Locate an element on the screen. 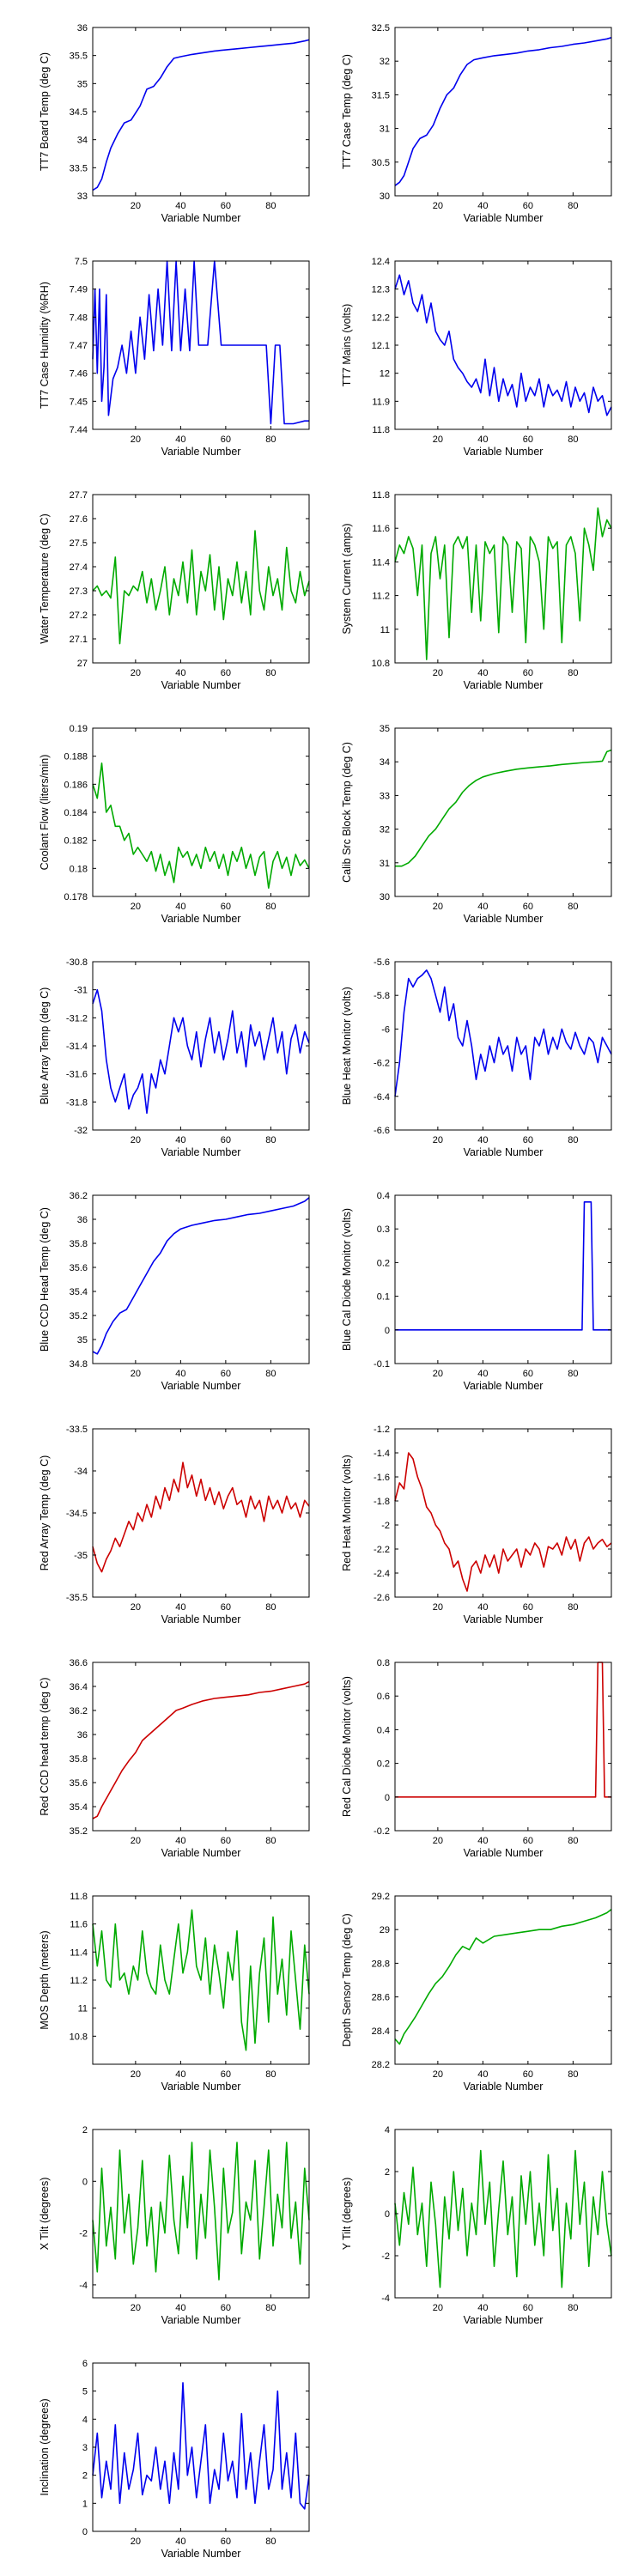 This screenshot has height=2576, width=644. y-tick-label: -2 is located at coordinates (83, 2234).